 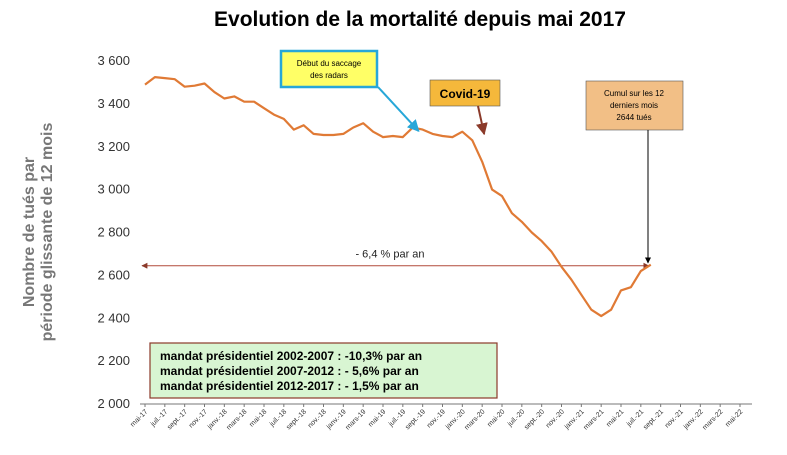 I want to click on radars-arrow, so click(x=398, y=109).